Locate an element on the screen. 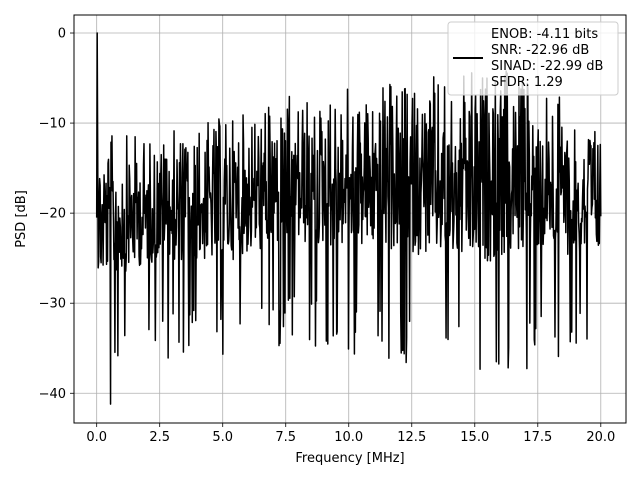 The width and height of the screenshot is (640, 484). y-axis-label: PSD [dB] is located at coordinates (21, 219).